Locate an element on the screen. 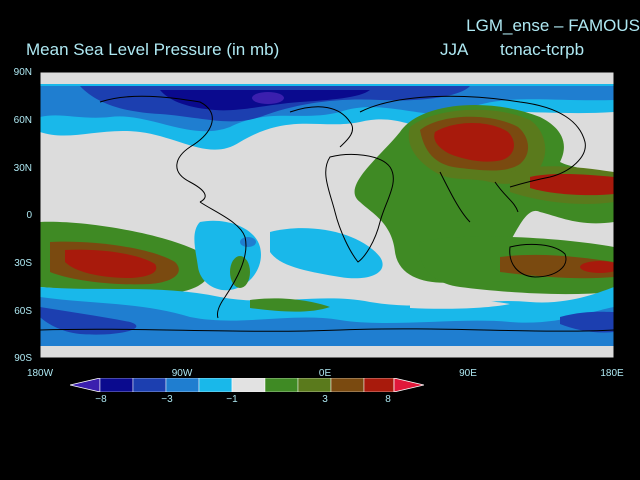  lat-label-60s: 60S is located at coordinates (23, 311).